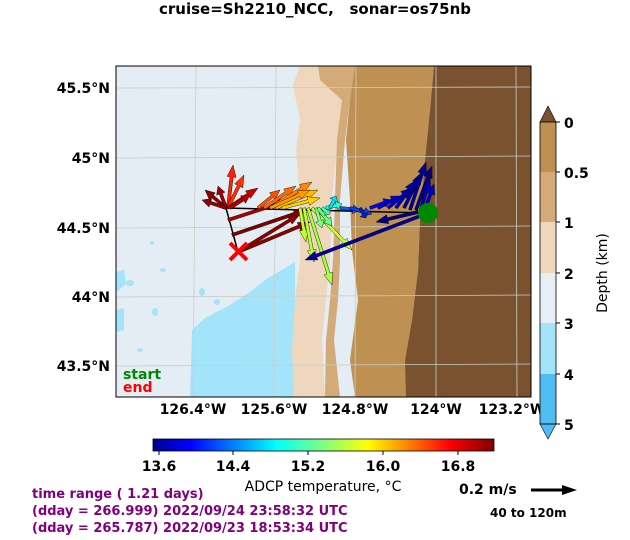  Describe the element at coordinates (83, 229) in the screenshot. I see `lat-label: 44.5°N` at that location.